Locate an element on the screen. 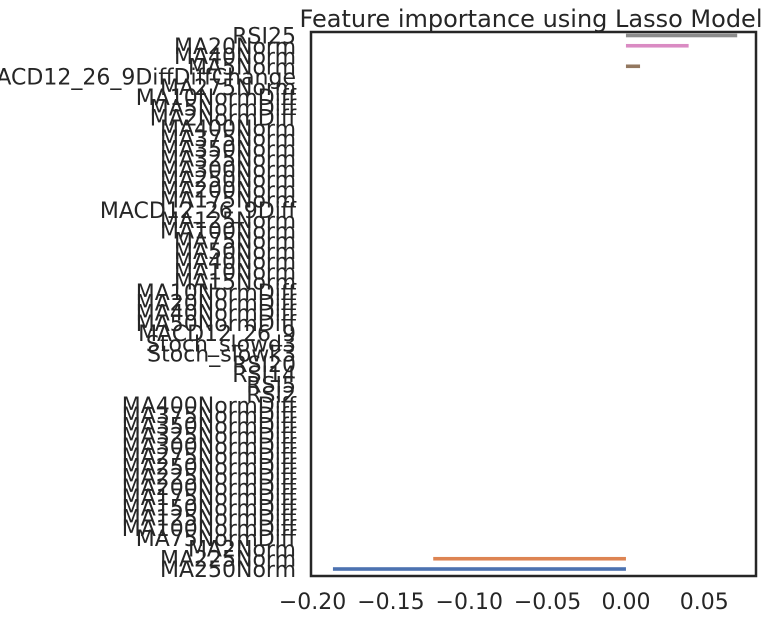  y-tick-label-2: MA40Norm is located at coordinates (235, 57).